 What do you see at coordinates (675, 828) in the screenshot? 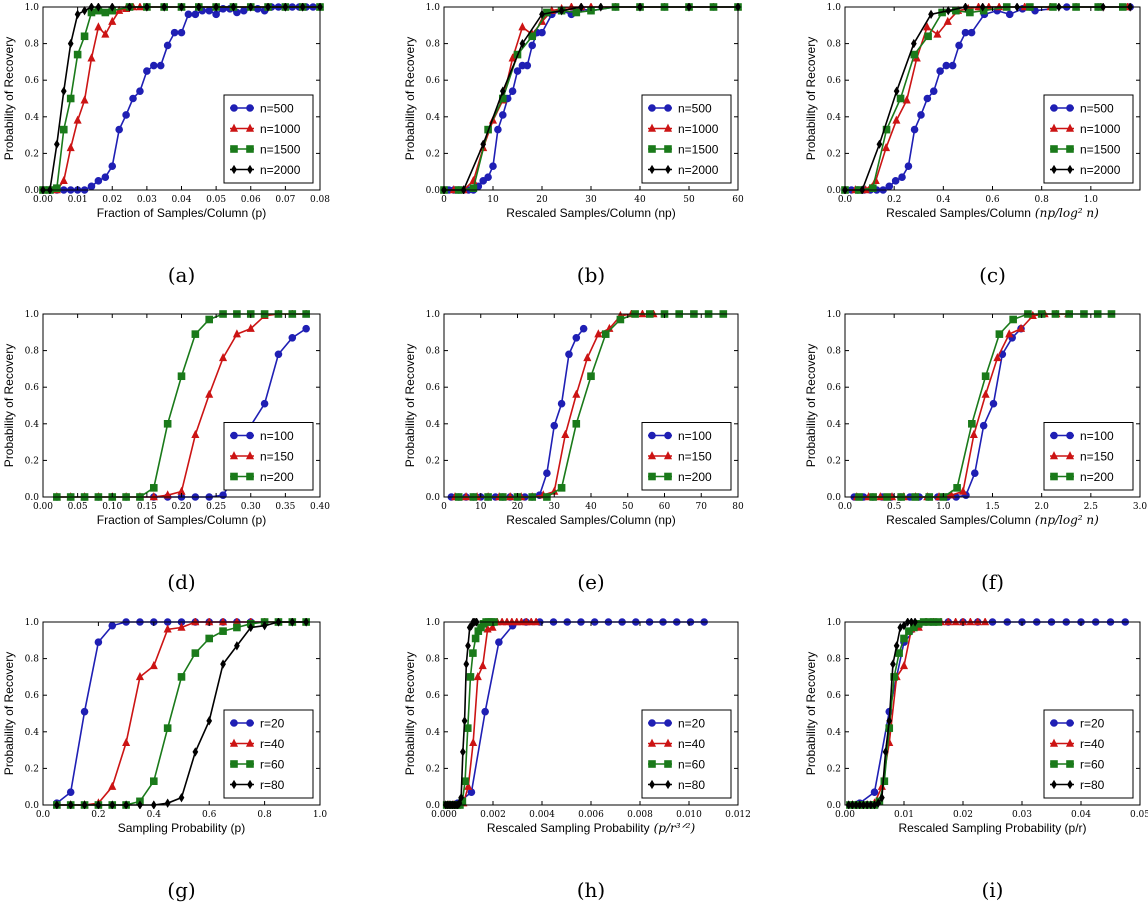
I see `x-axis-label-math: (p/r³ᐟ²)` at bounding box center [675, 828].